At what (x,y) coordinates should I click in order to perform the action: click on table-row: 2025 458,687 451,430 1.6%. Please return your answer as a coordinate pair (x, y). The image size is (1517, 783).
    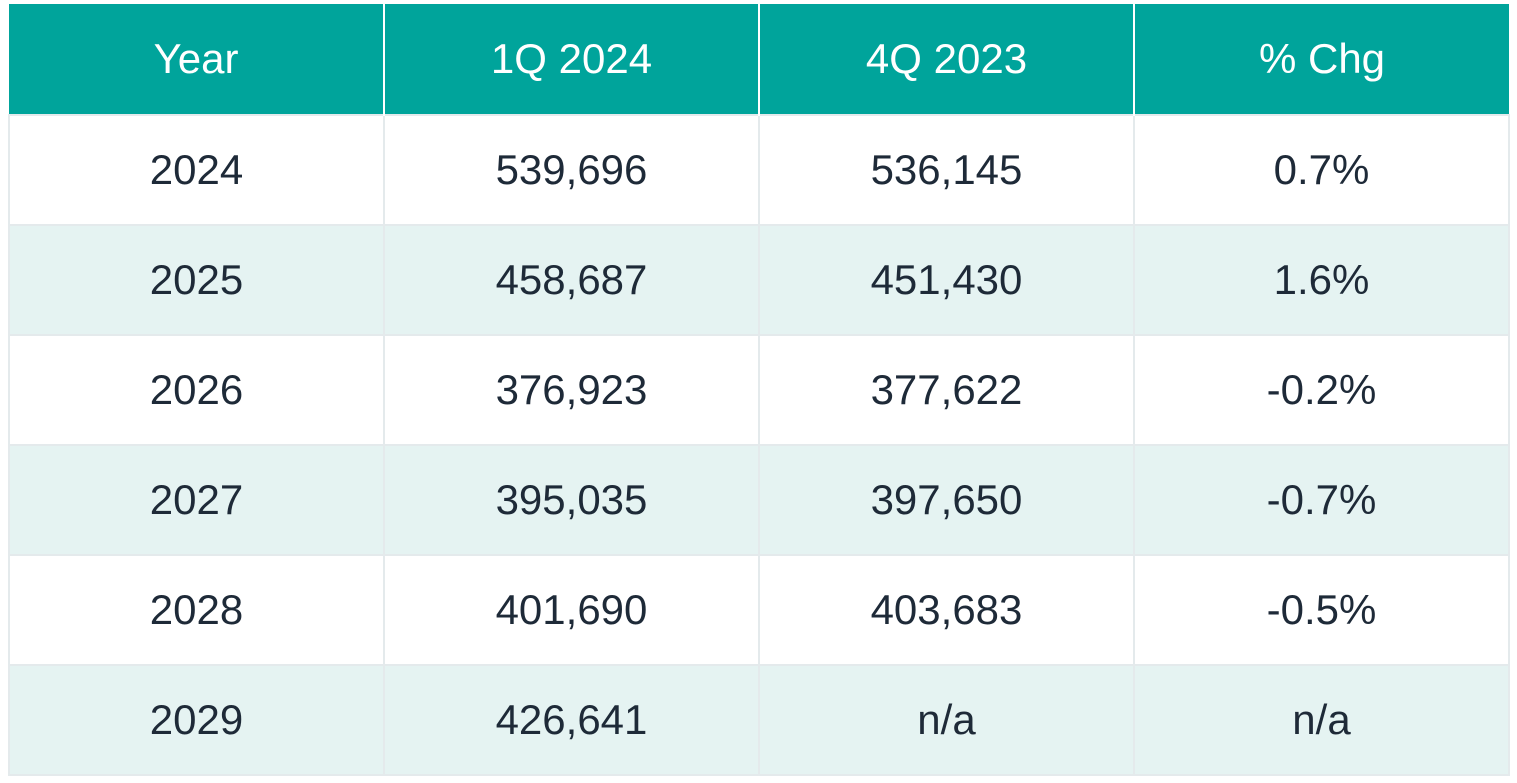
    Looking at the image, I should click on (759, 280).